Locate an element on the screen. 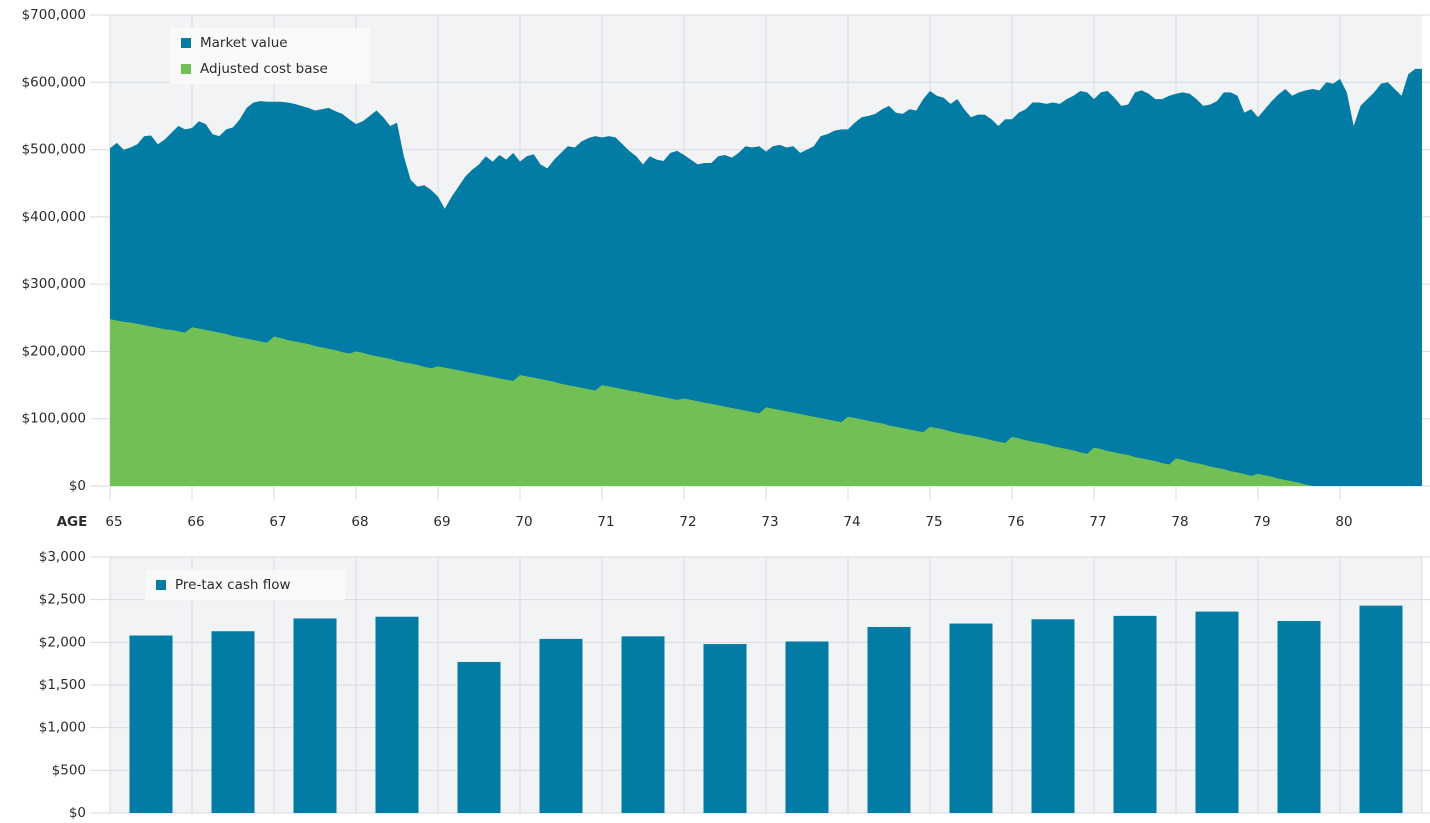 The image size is (1430, 823). x-tick-label: 76 is located at coordinates (1015, 522).